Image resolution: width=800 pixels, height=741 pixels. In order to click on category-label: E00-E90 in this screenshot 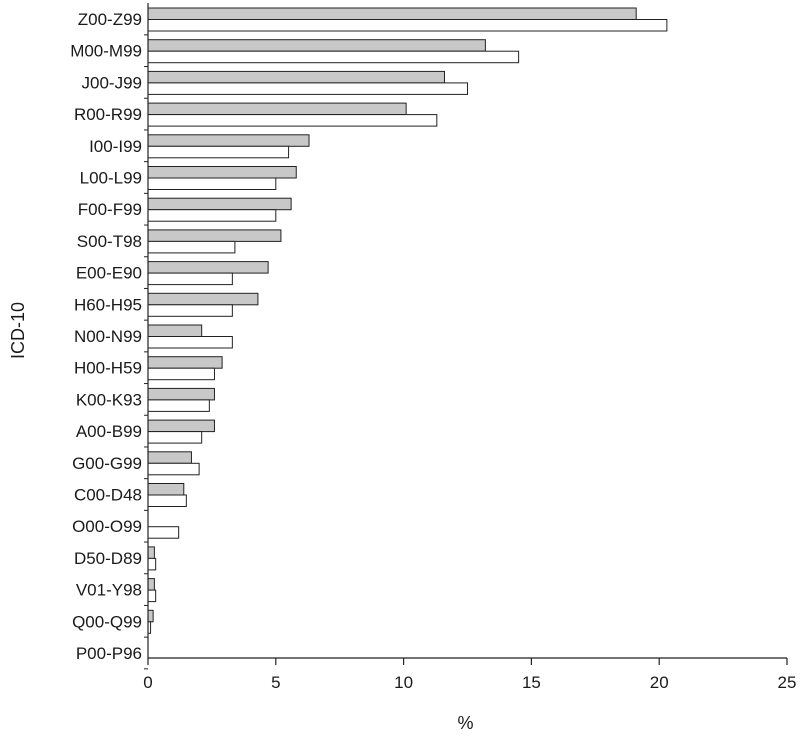, I will do `click(109, 273)`.